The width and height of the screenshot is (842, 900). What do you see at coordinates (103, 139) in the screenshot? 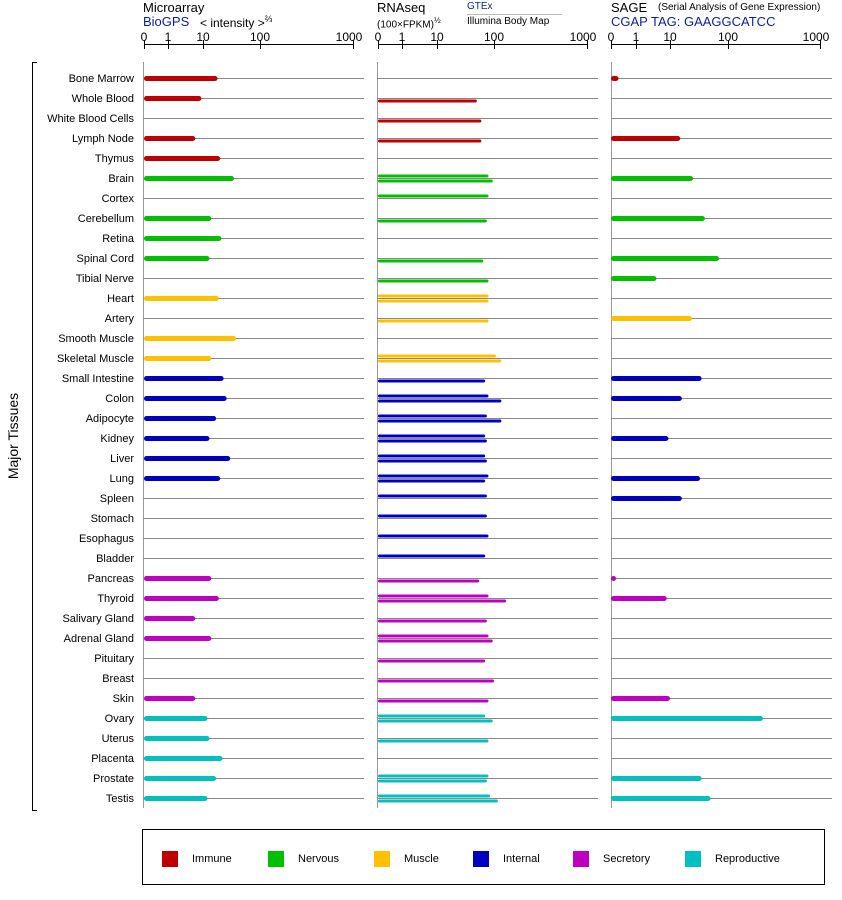
I see `tissue-label: Lymph Node` at bounding box center [103, 139].